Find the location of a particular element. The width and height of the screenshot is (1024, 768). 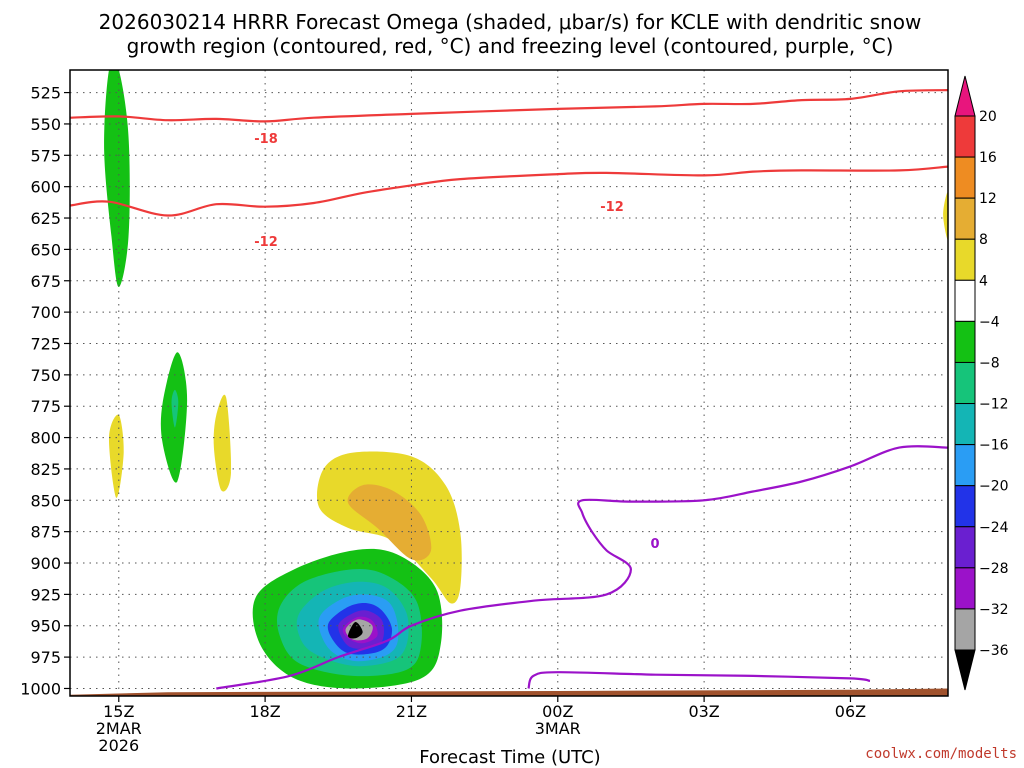

freezing-level-contour-low is located at coordinates (699, 680).